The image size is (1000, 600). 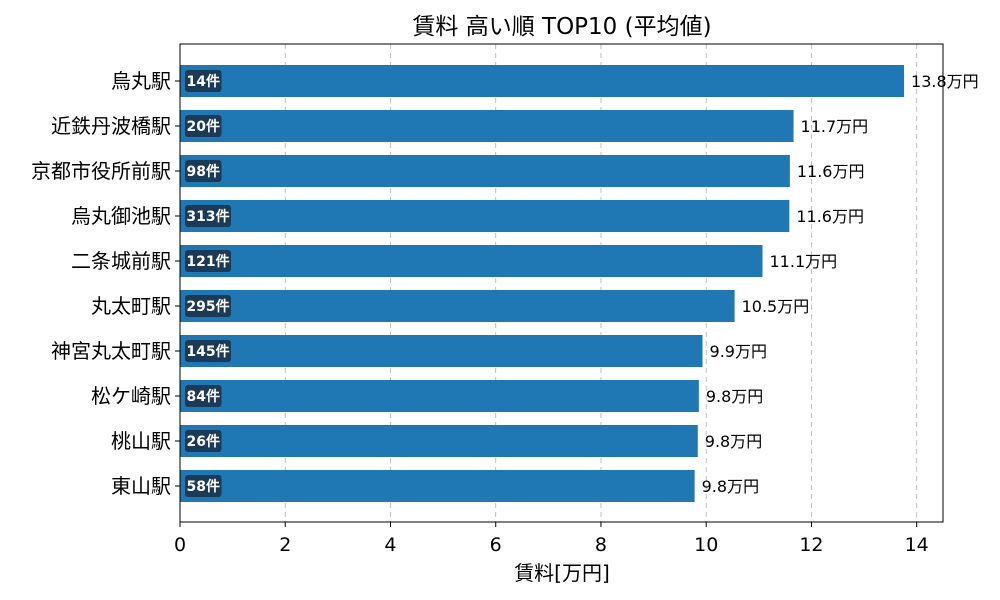 What do you see at coordinates (111, 351) in the screenshot?
I see `y-tick-label: 神宮丸太町駅` at bounding box center [111, 351].